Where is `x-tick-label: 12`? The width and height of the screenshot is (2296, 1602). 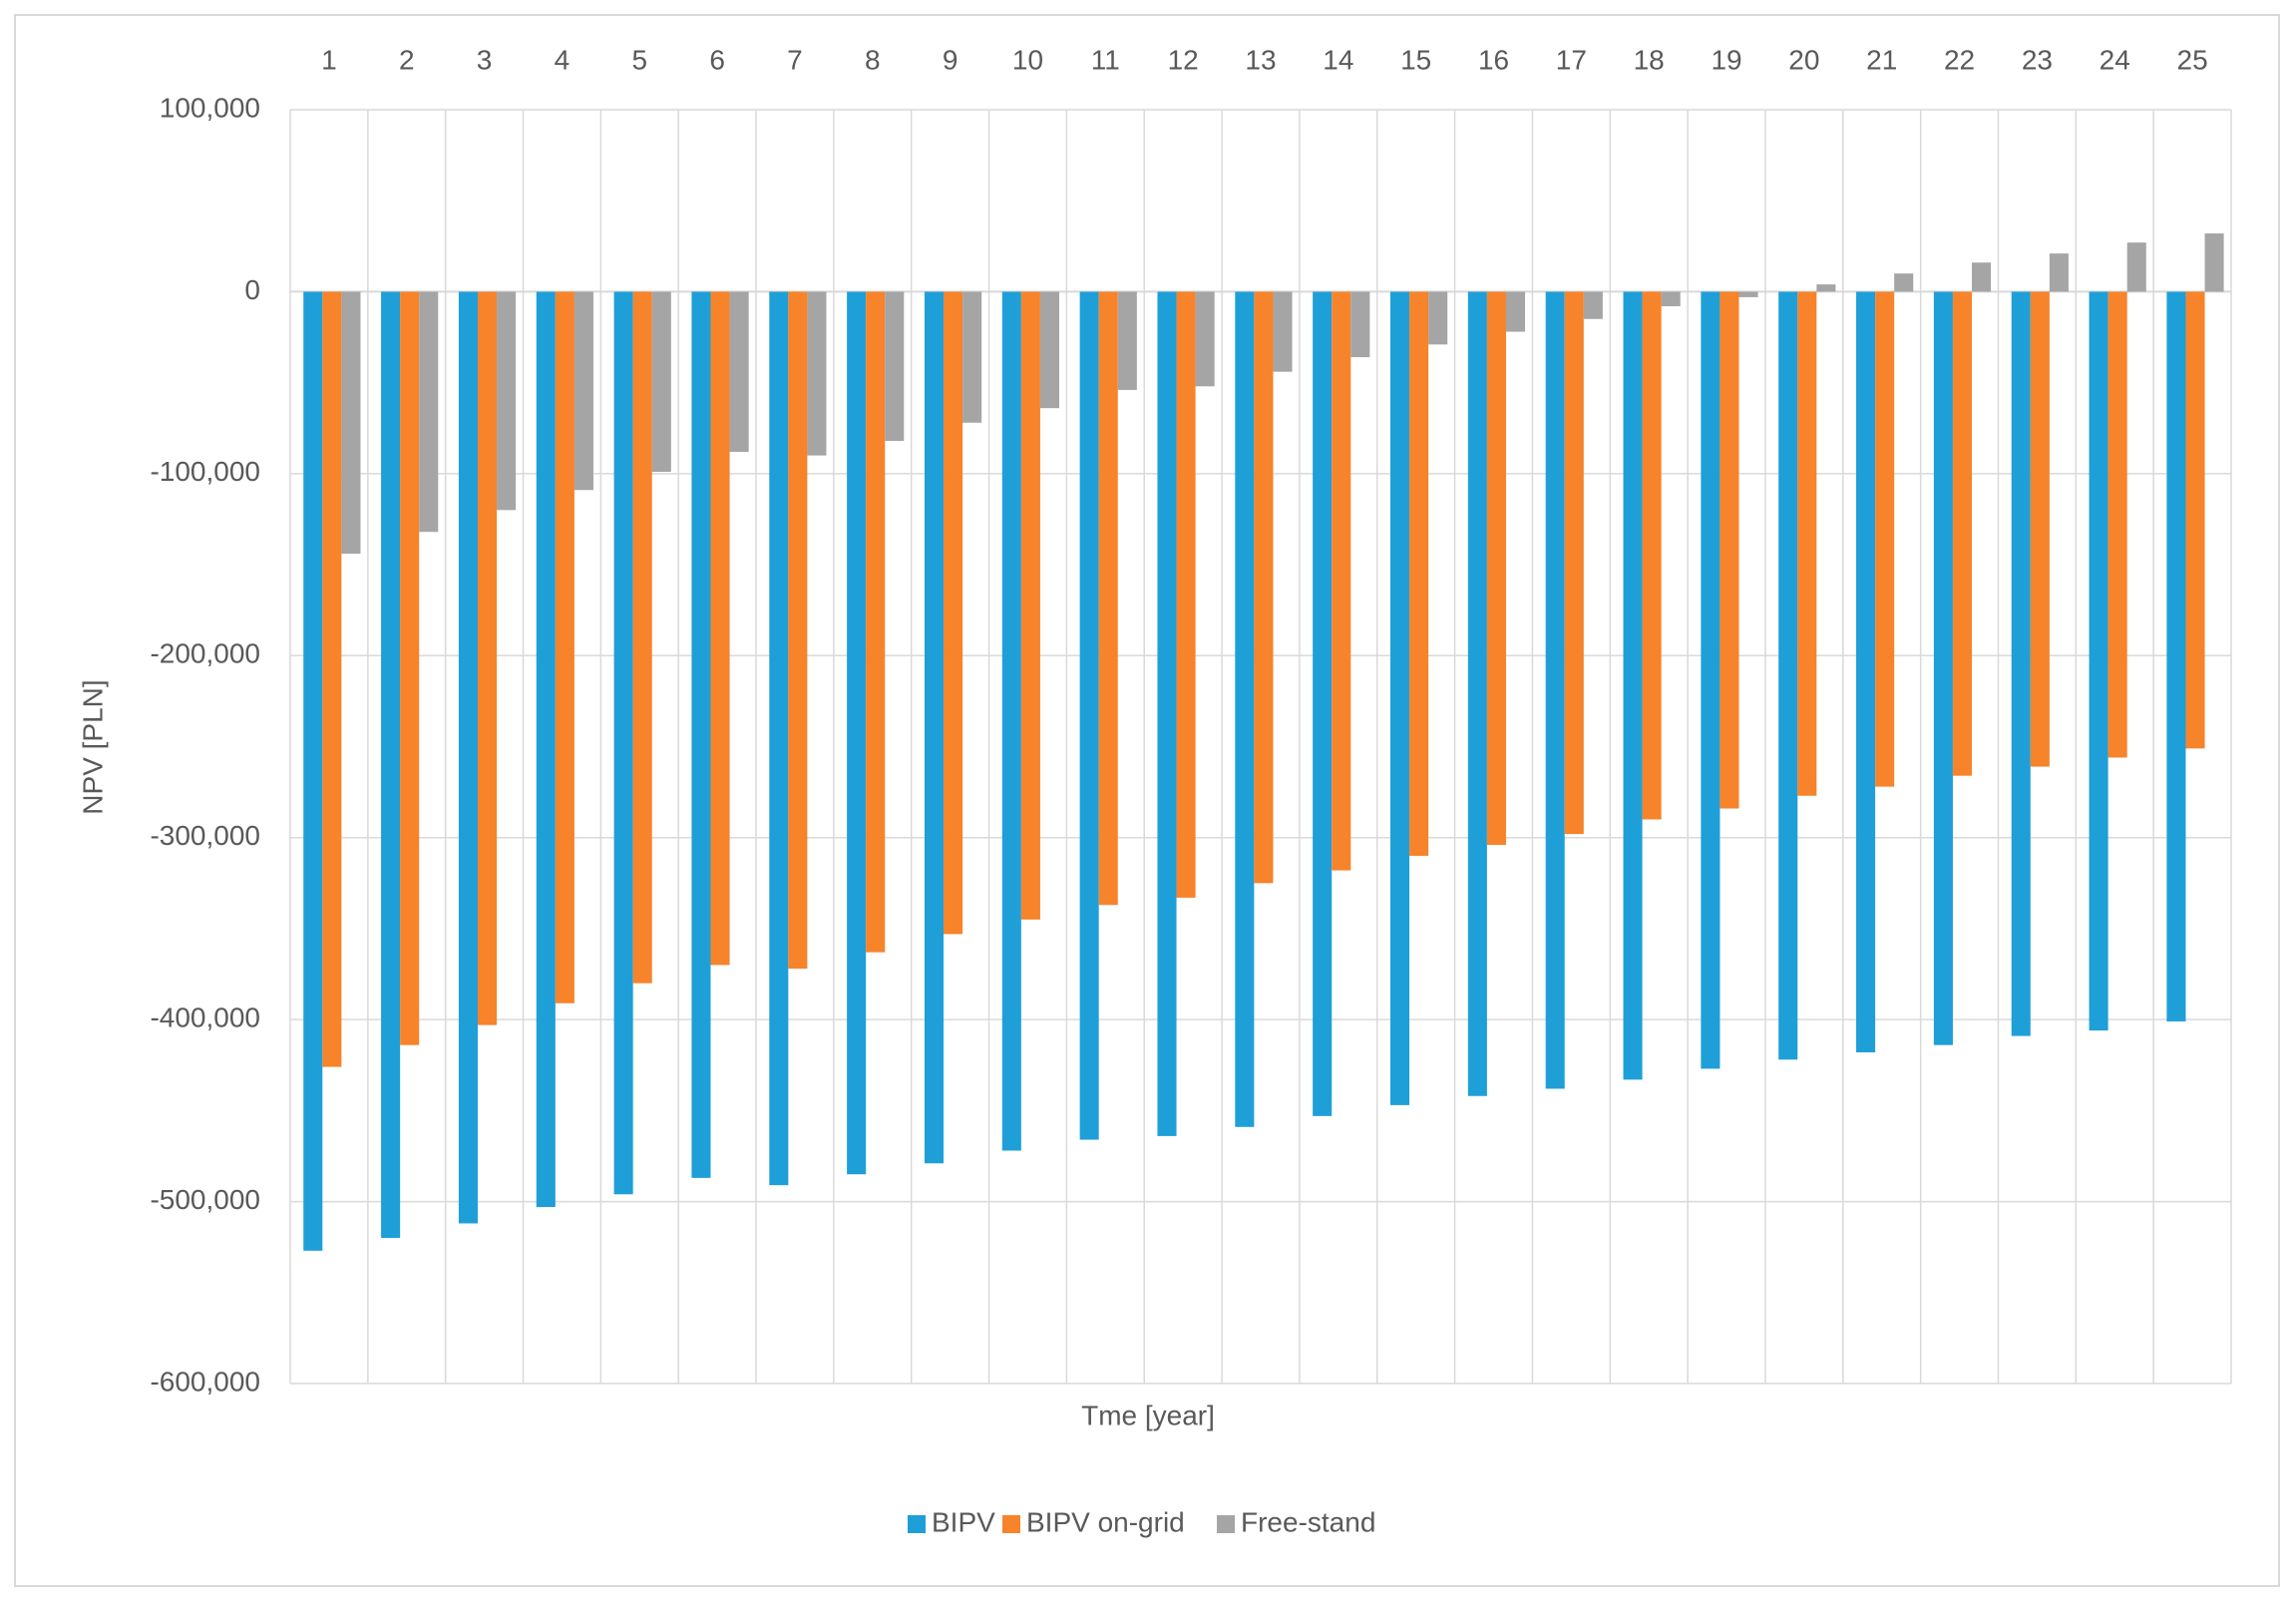 x-tick-label: 12 is located at coordinates (1183, 59).